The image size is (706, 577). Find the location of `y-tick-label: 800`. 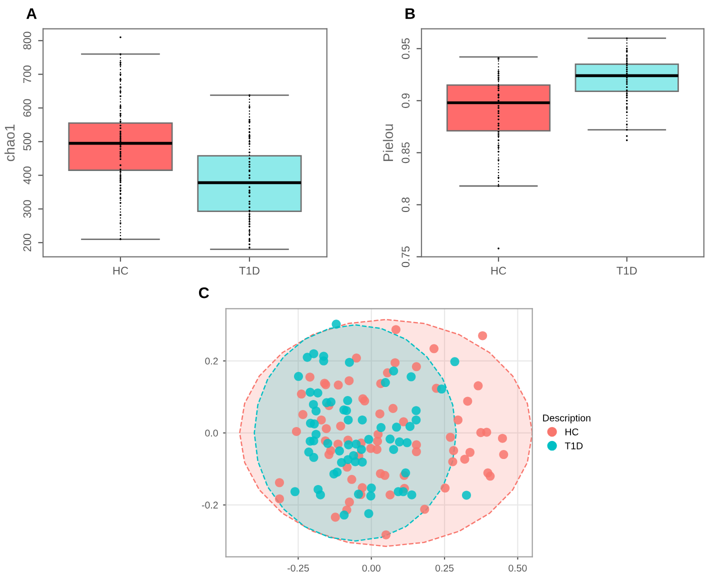

y-tick-label: 800 is located at coordinates (27, 41).